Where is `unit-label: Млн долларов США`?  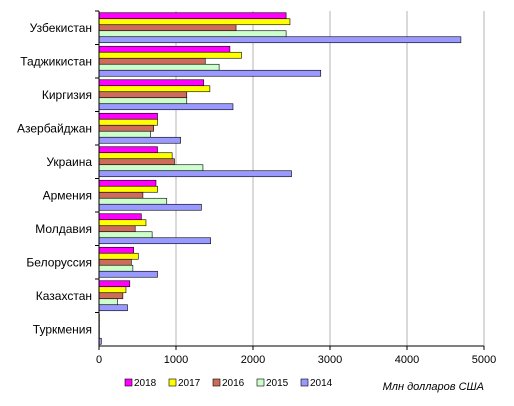 unit-label: Млн долларов США is located at coordinates (433, 387).